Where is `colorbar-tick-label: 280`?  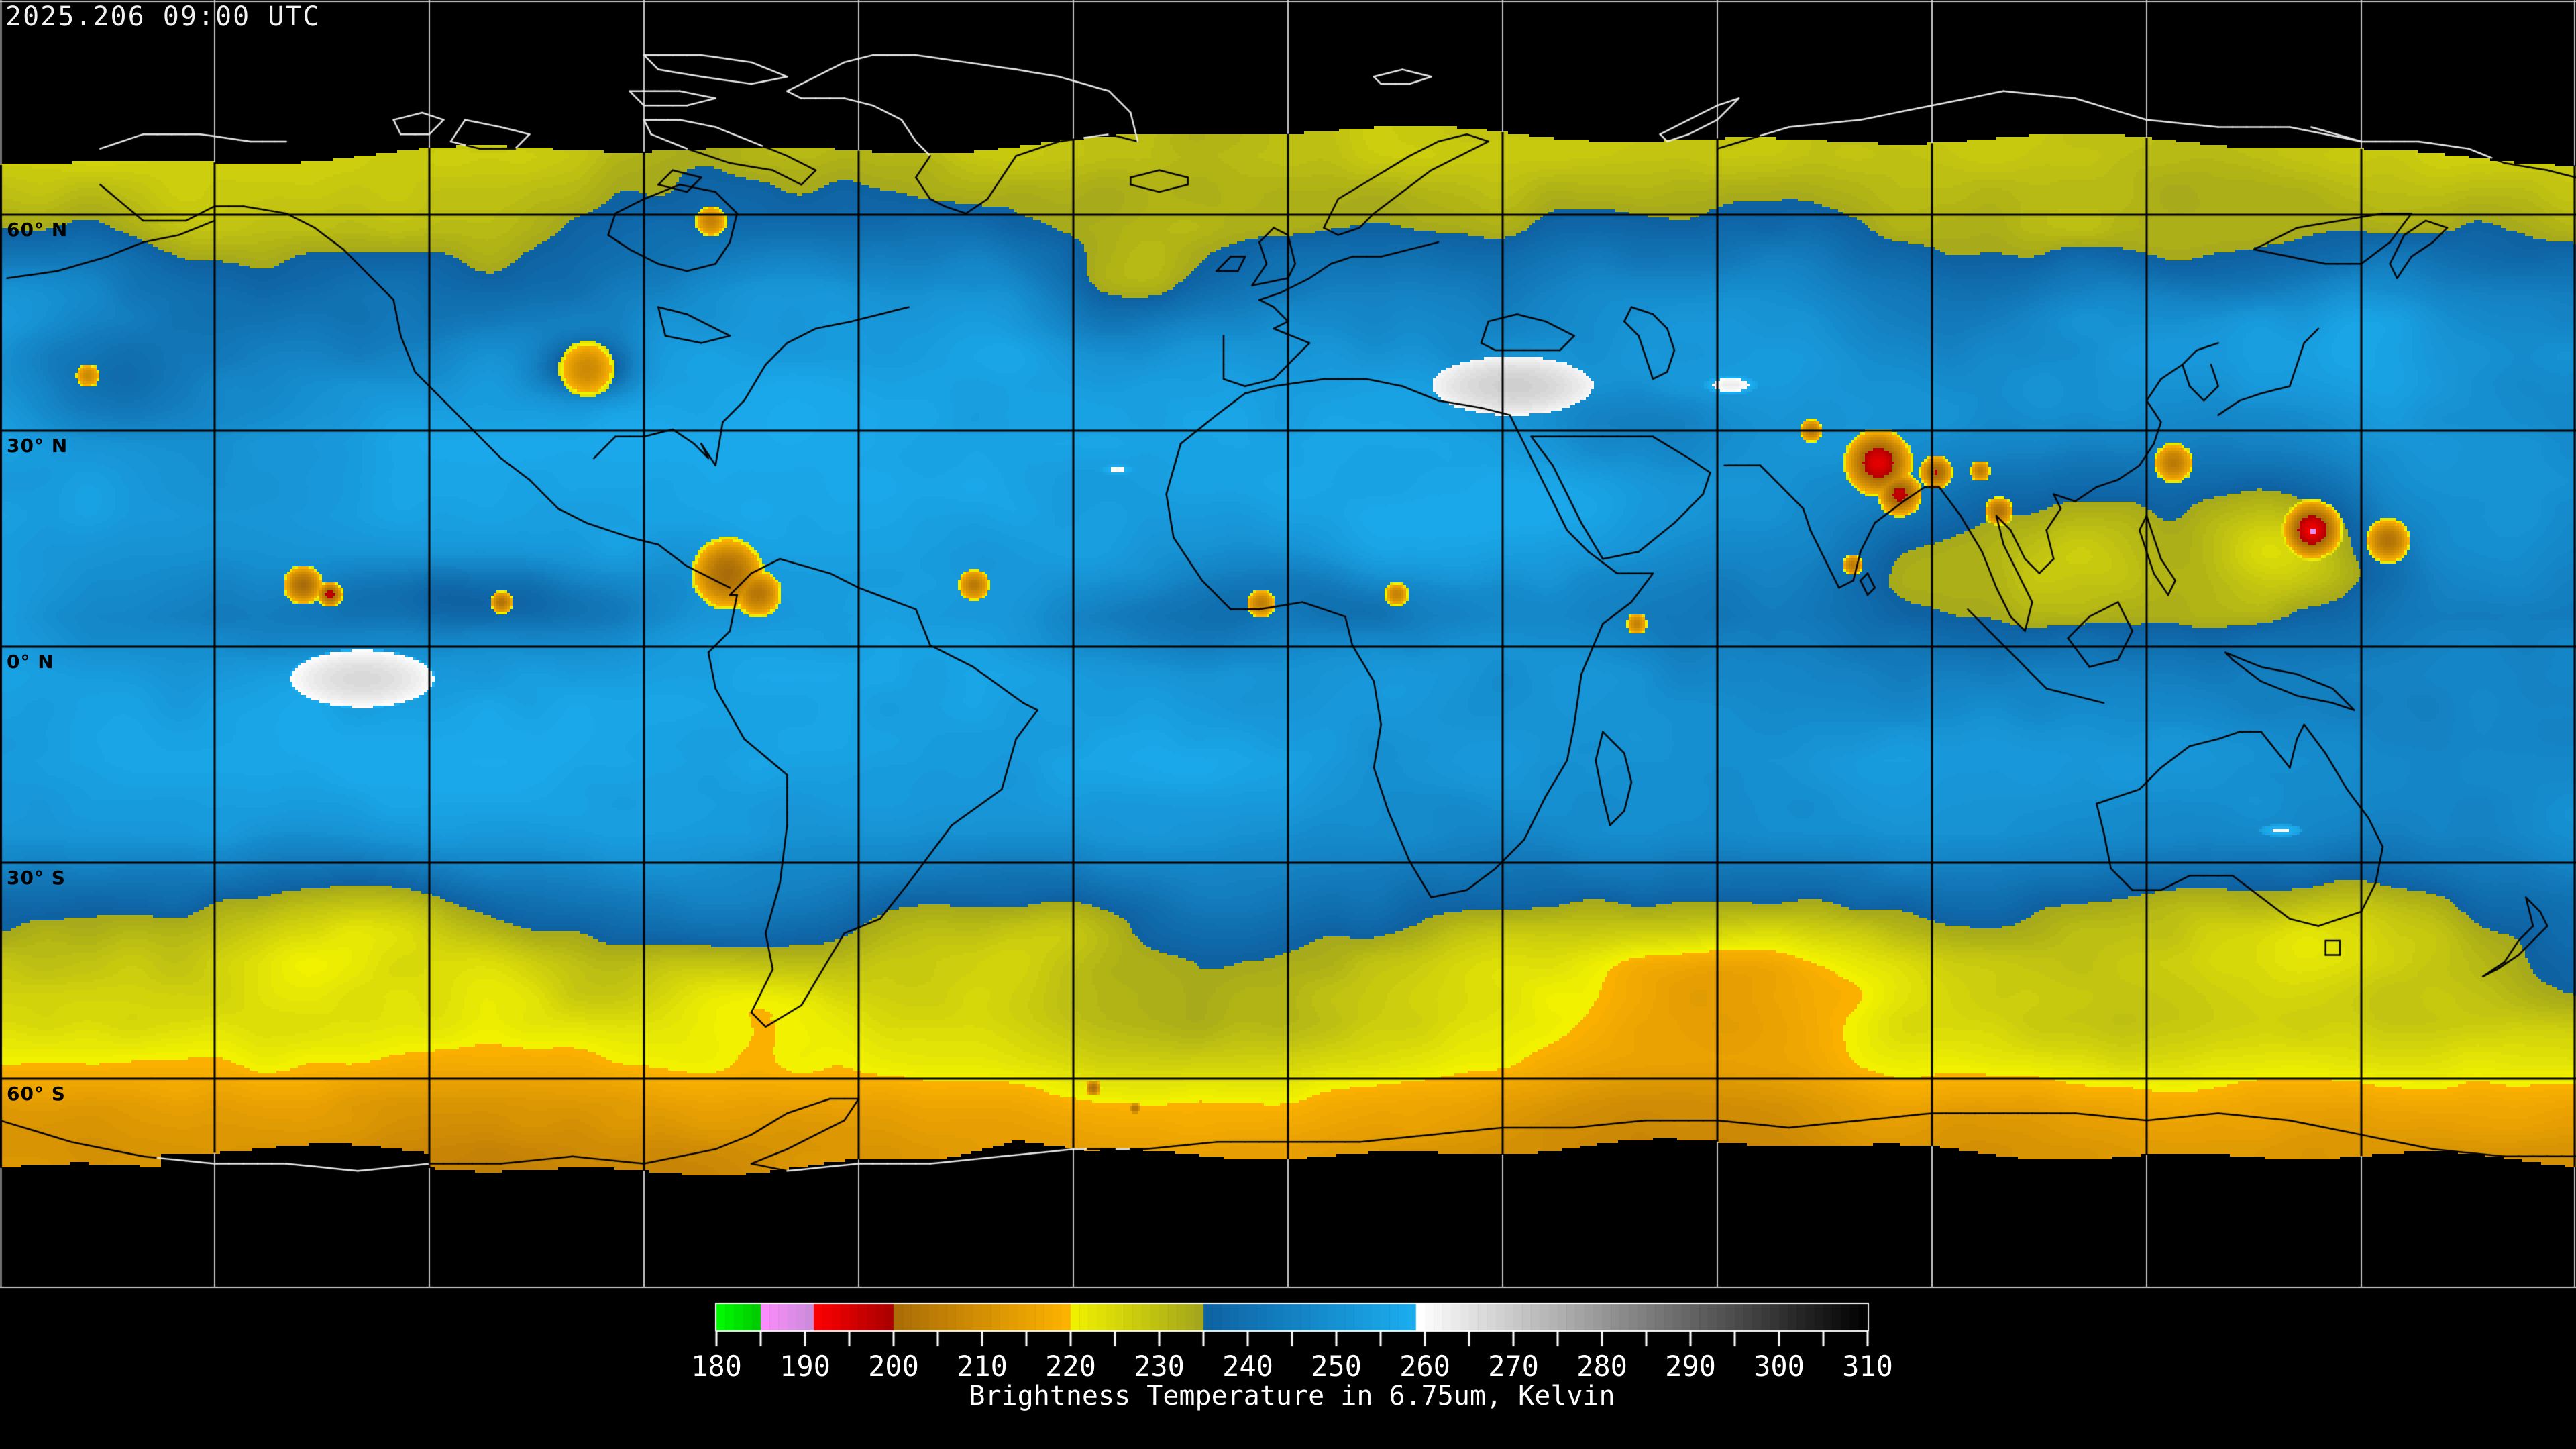
colorbar-tick-label: 280 is located at coordinates (1601, 1366).